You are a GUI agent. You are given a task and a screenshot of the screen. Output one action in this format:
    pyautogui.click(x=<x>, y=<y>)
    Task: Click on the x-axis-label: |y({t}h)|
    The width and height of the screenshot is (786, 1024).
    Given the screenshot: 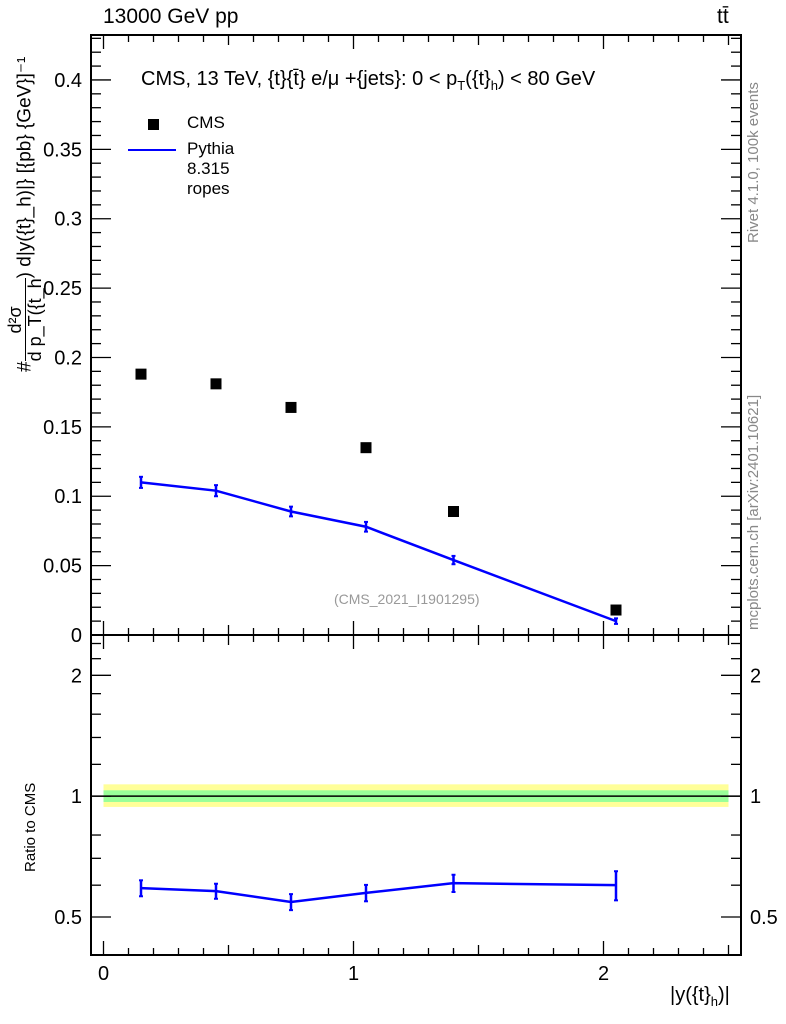 What is the action you would take?
    pyautogui.click(x=700, y=996)
    